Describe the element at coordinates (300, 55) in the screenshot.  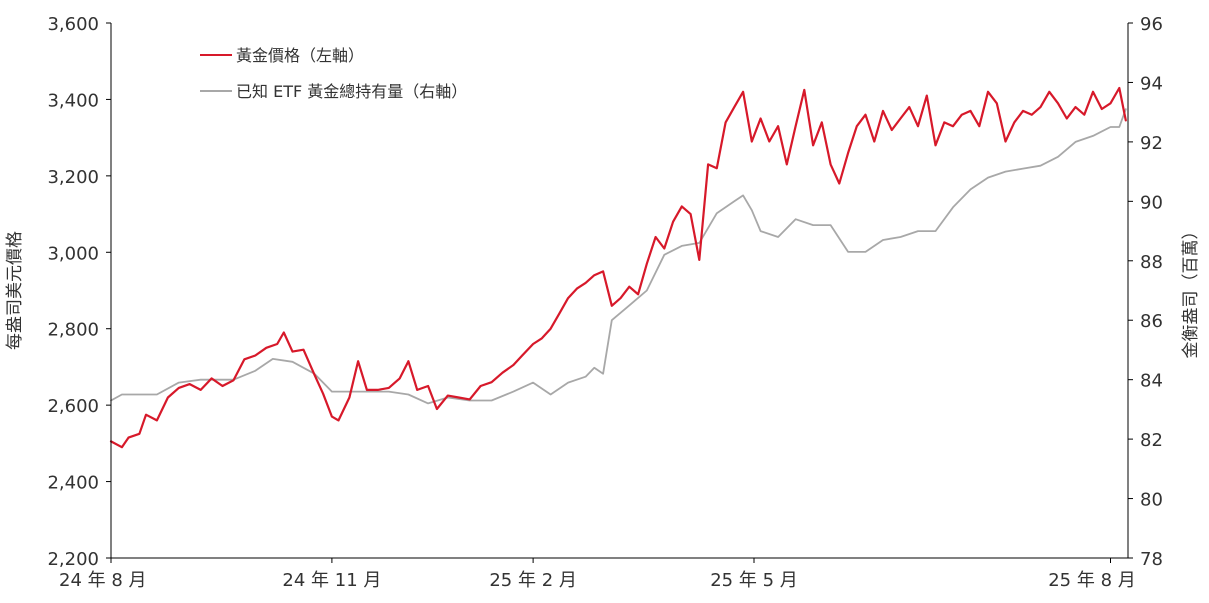
I see `legend-label-gold-price: 黃金價格（左軸）` at that location.